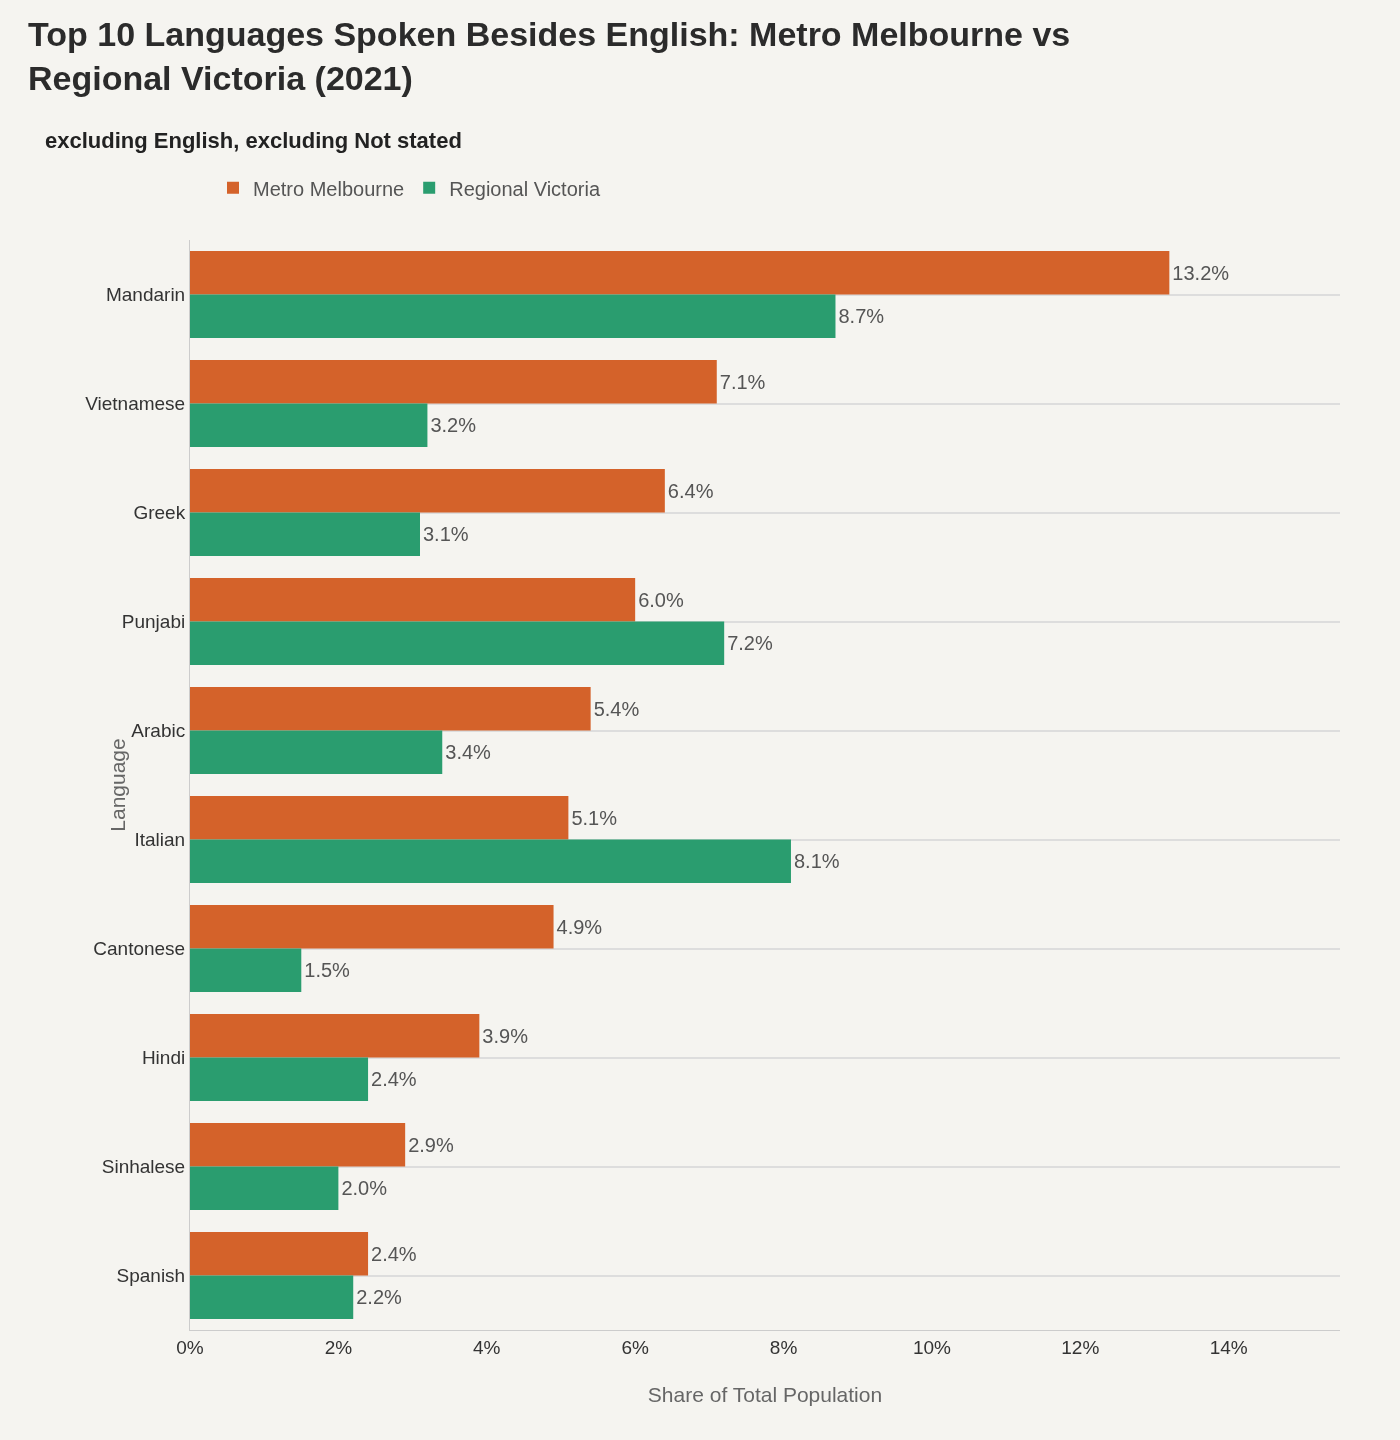 The image size is (1400, 1440). I want to click on x-tick-label: 14%, so click(1228, 1347).